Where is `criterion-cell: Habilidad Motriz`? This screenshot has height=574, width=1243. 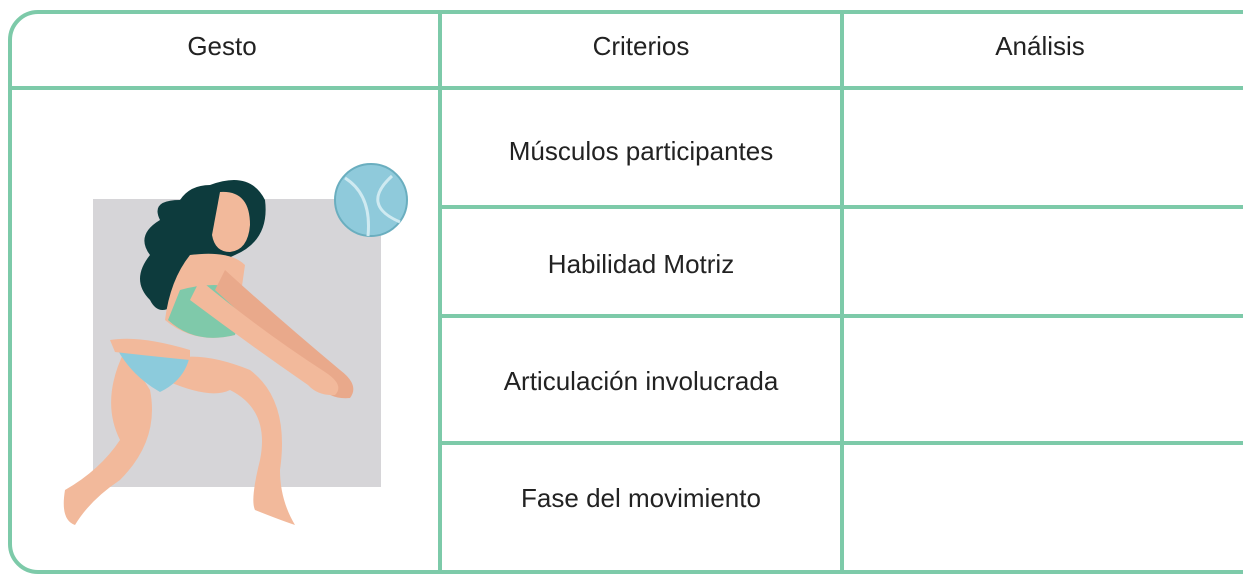 criterion-cell: Habilidad Motriz is located at coordinates (641, 264).